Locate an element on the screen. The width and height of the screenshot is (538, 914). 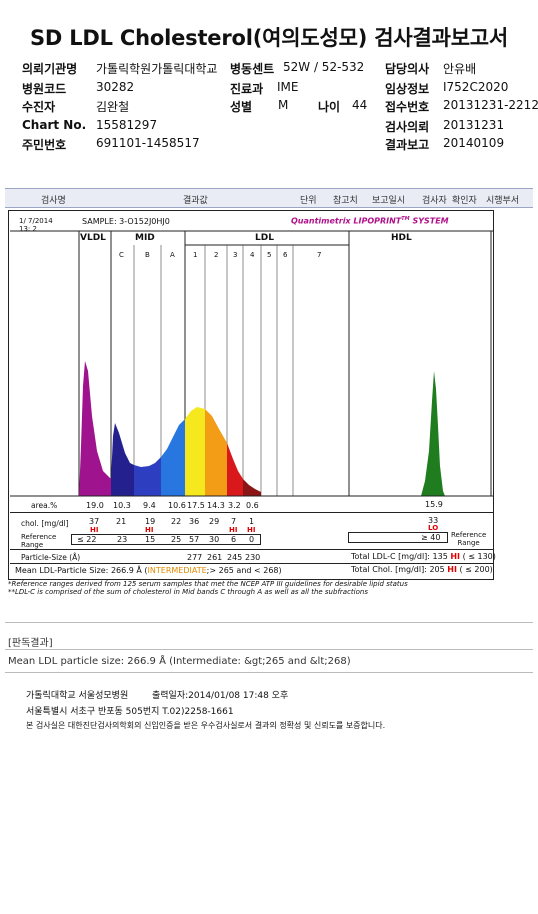
result-header-bar: 검사명 결과값 단위 참고치 보고일시 검사자 확인자 시행부서 is located at coordinates (269, 198).